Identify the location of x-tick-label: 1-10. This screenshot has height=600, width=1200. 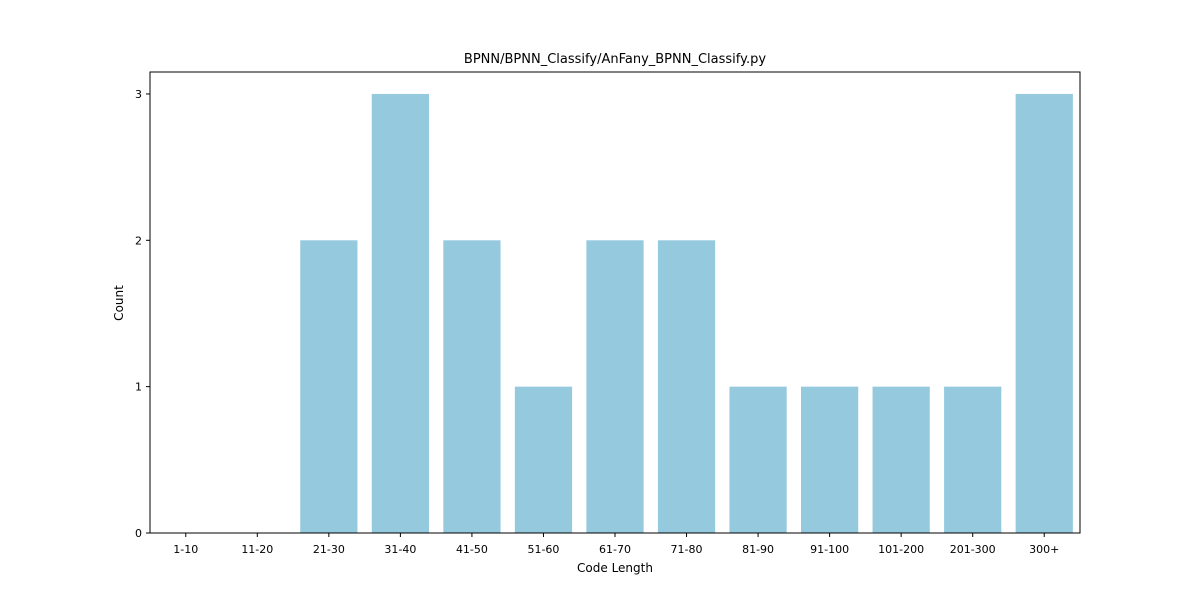
(185, 549).